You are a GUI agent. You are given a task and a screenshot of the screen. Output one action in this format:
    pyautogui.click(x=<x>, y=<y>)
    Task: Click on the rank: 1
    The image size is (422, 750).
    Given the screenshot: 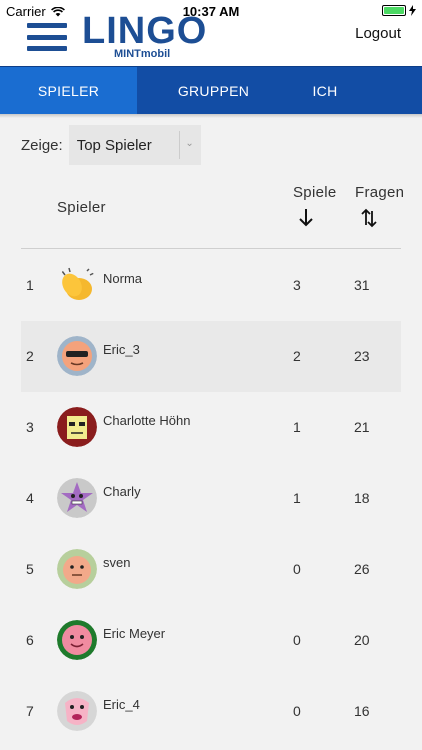 What is the action you would take?
    pyautogui.click(x=30, y=285)
    